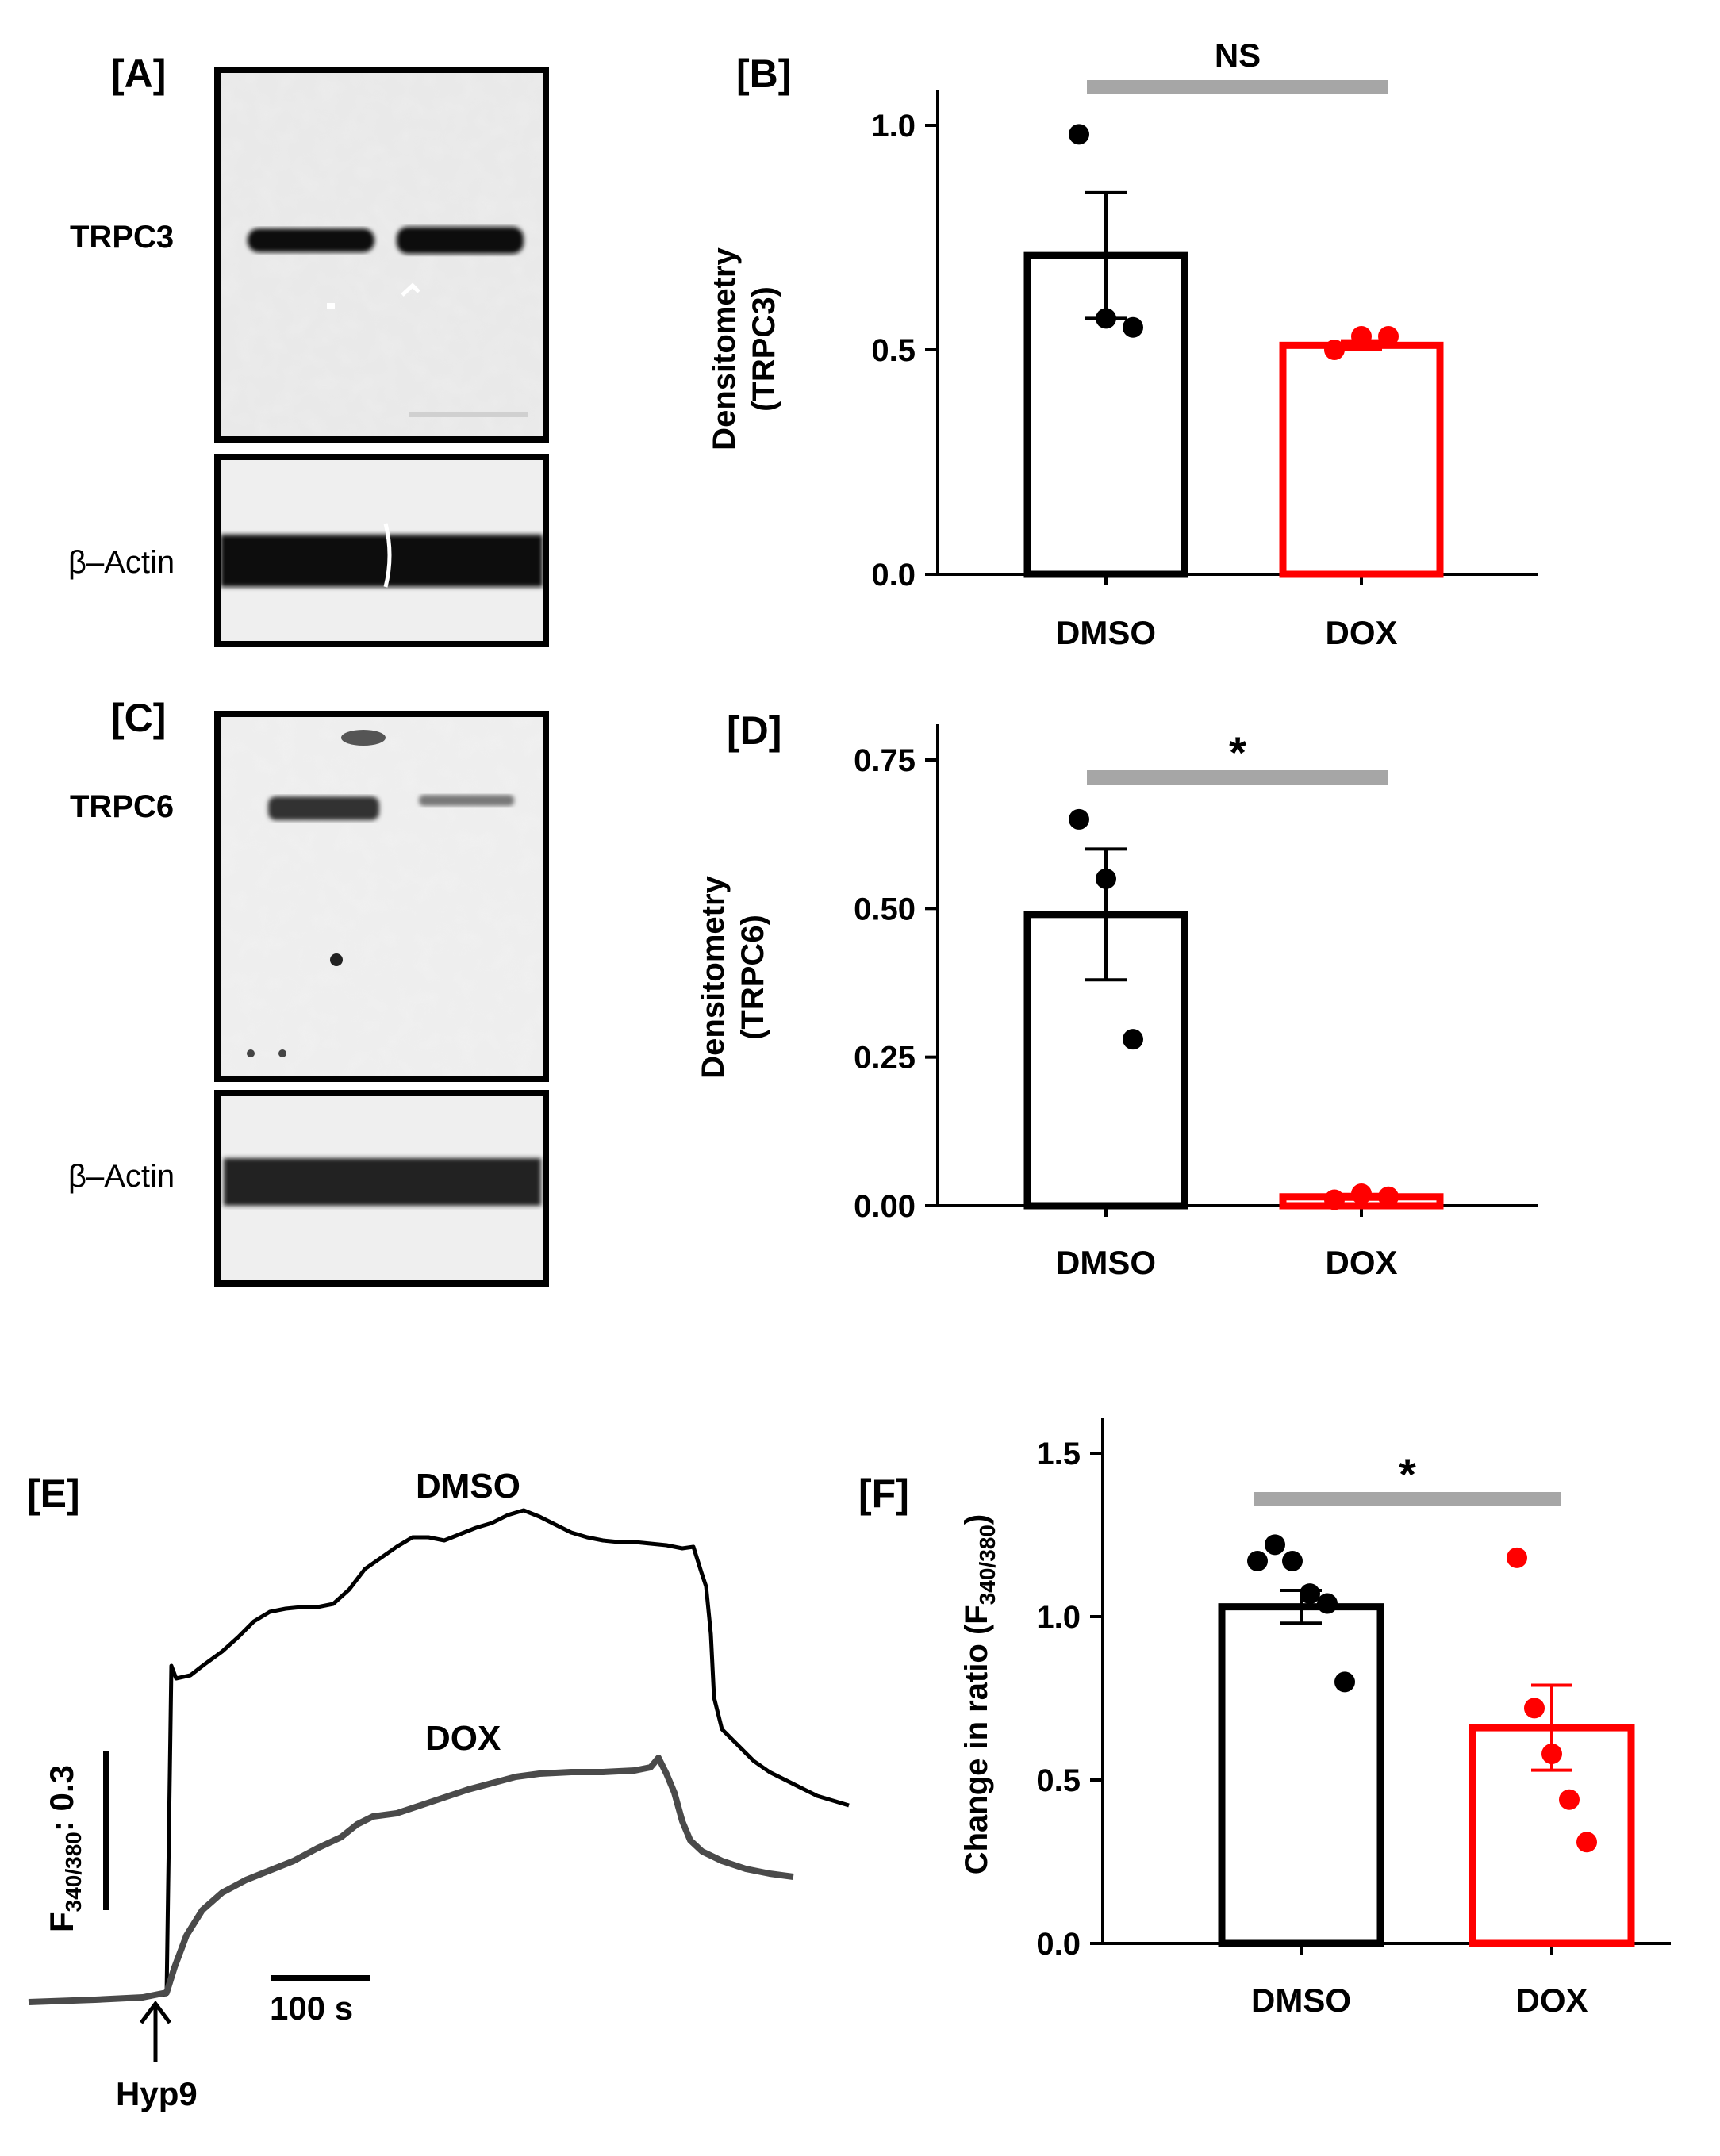 The image size is (1720, 2156). What do you see at coordinates (1058, 1617) in the screenshot?
I see `chart-f-y-tick-label: 1.0` at bounding box center [1058, 1617].